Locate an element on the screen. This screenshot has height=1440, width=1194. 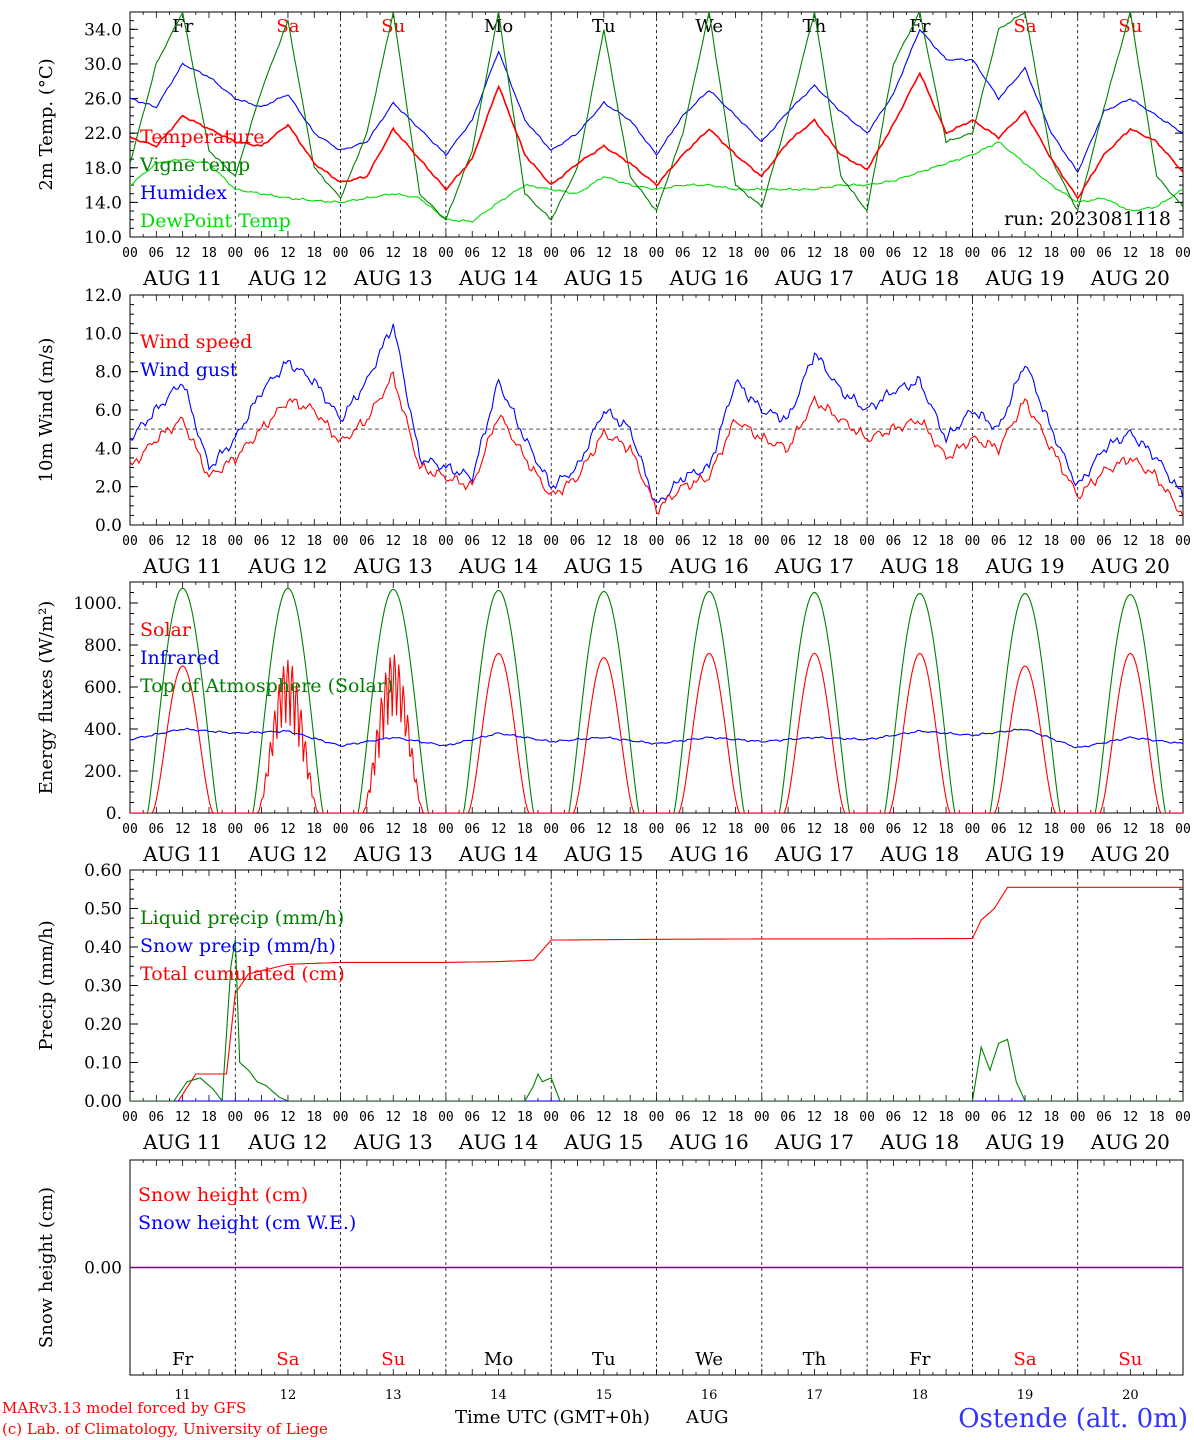
y-tick-label: 0.50 is located at coordinates (103, 910).